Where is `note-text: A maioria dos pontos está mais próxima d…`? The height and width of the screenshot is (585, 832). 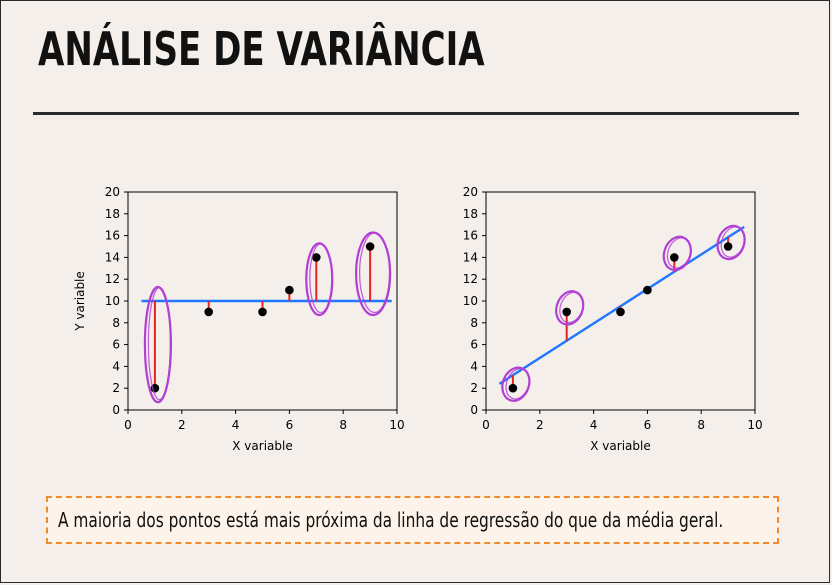
note-text: A maioria dos pontos está mais próxima d… is located at coordinates (391, 520).